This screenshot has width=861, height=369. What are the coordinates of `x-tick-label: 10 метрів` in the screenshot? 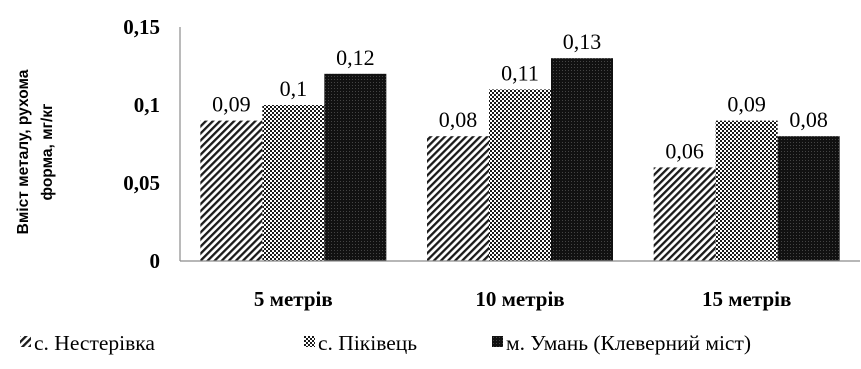 It's located at (519, 299).